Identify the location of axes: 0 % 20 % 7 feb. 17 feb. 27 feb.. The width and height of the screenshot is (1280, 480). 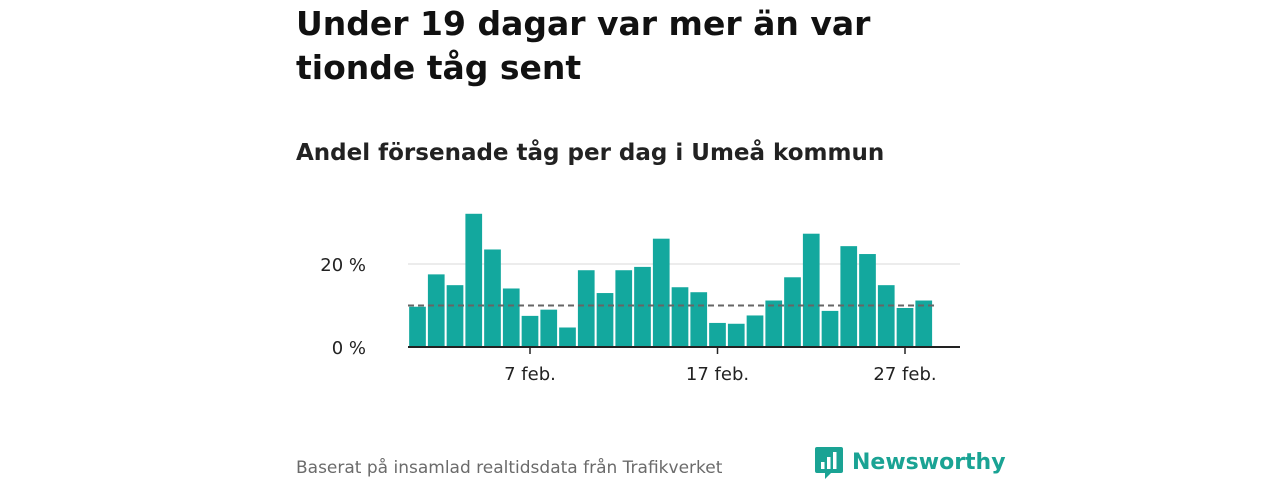
(640, 320).